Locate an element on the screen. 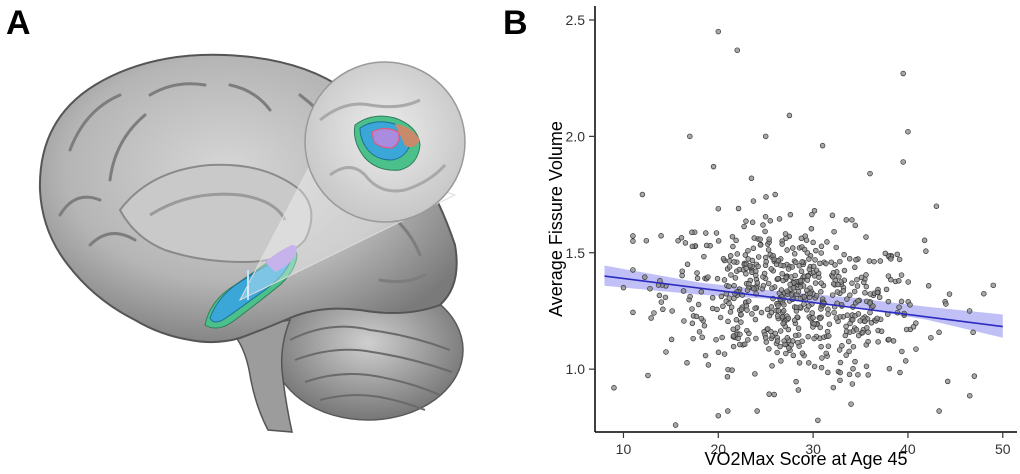  hippocampal-segmentation is located at coordinates (251, 286).